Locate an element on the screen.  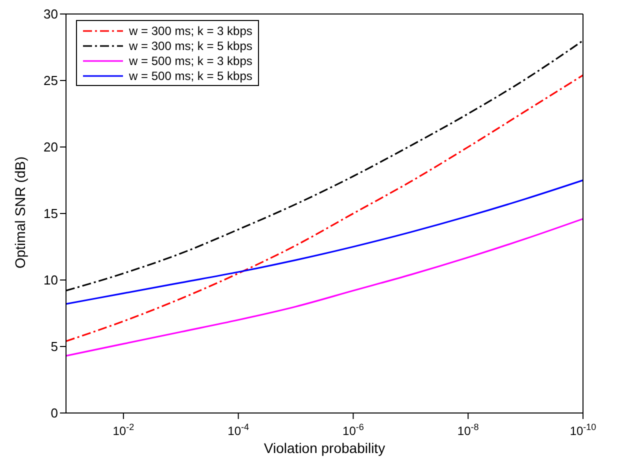
y-tick-label: 10 is located at coordinates (51, 280).